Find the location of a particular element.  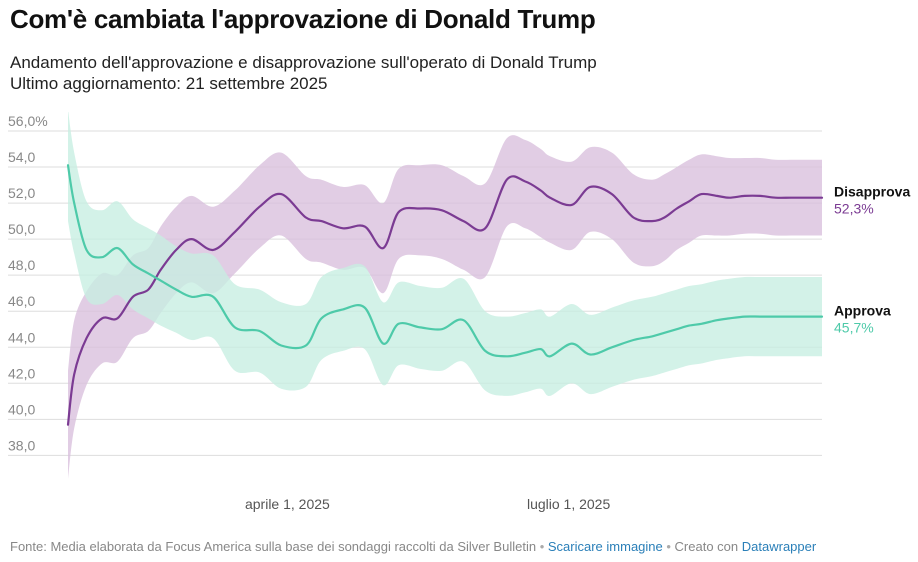

datawrapper-link: Datawrapper is located at coordinates (779, 546).